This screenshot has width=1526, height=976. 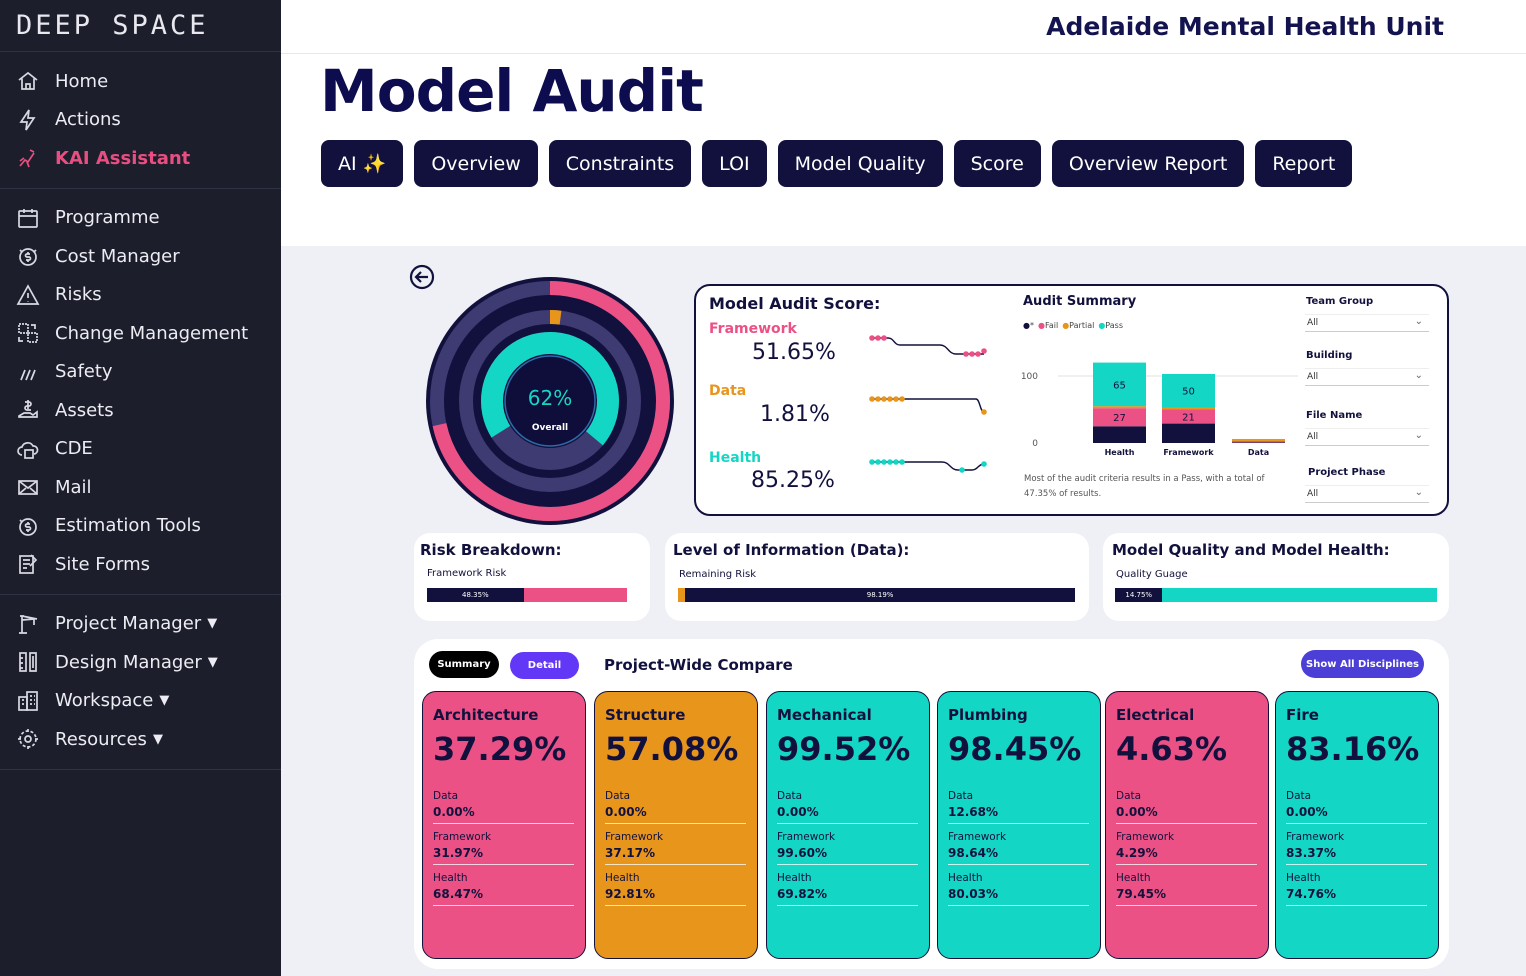 I want to click on tab-model-quality: Model Quality, so click(x=860, y=163).